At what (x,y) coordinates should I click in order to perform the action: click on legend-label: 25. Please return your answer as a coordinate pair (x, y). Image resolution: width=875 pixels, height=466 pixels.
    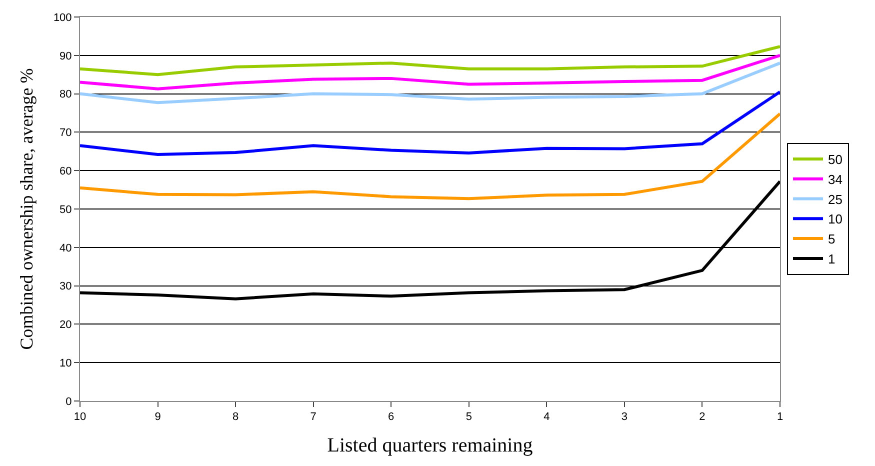
    Looking at the image, I should click on (835, 199).